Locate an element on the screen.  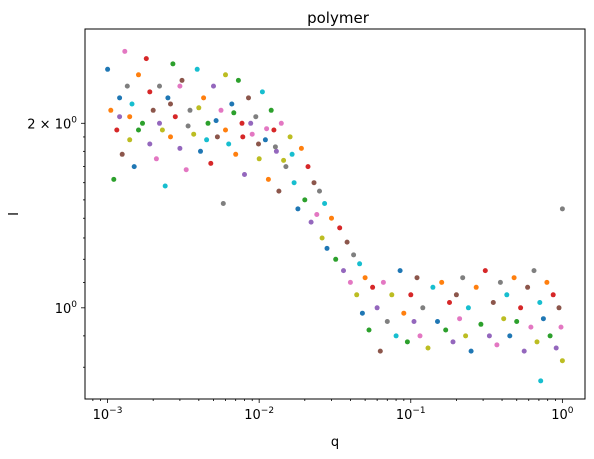
x-tick-label: 10⁻² is located at coordinates (259, 414).